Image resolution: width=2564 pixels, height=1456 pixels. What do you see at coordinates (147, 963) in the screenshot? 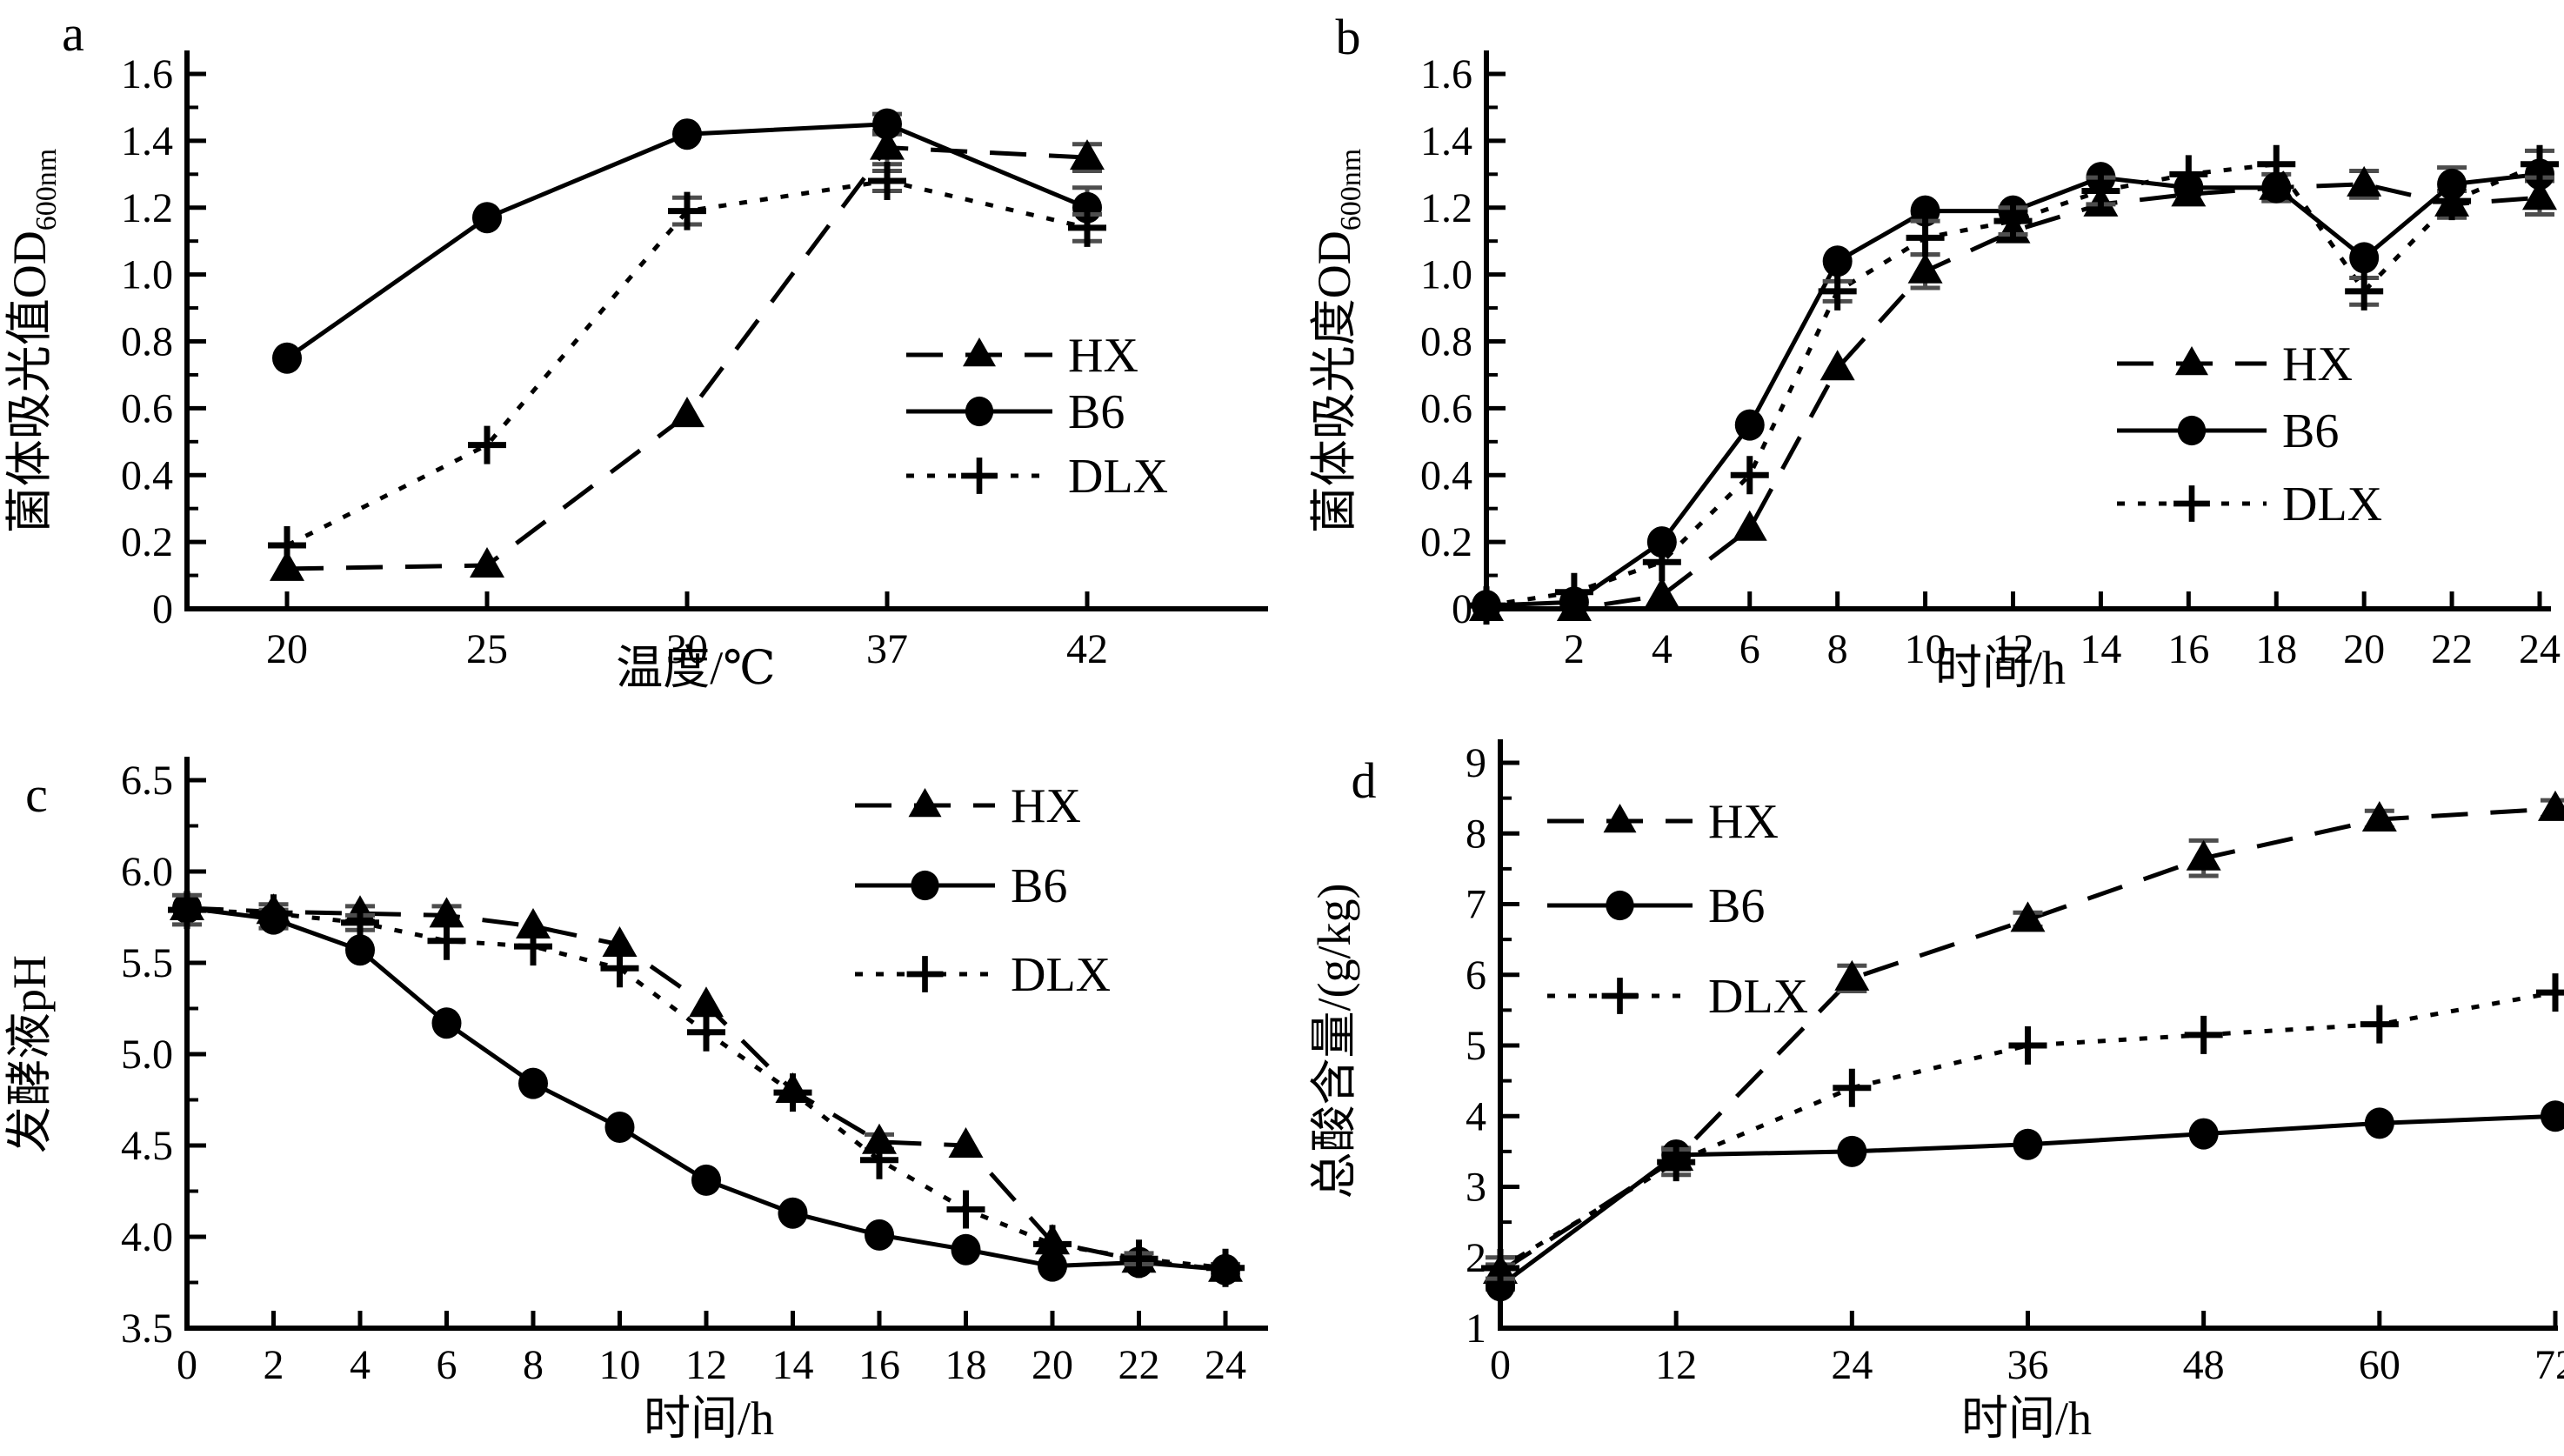
I see `y-tick-label: 5.5` at bounding box center [147, 963].